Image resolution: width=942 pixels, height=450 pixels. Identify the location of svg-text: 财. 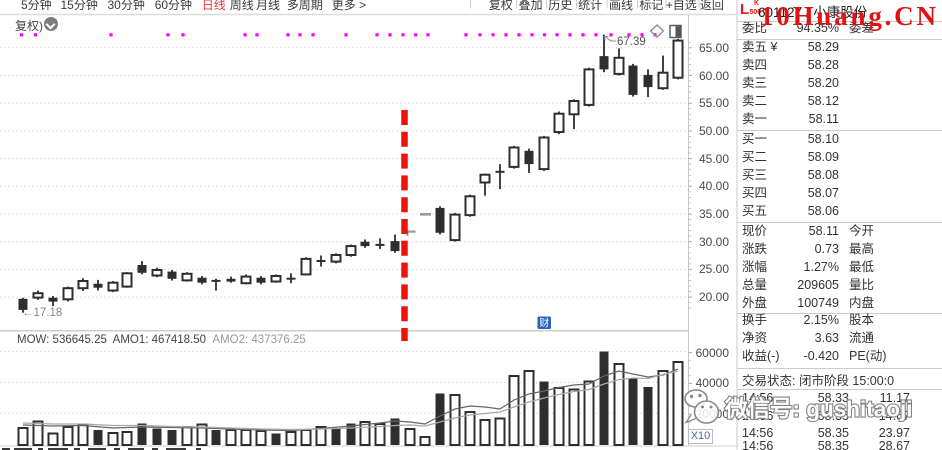
(544, 322).